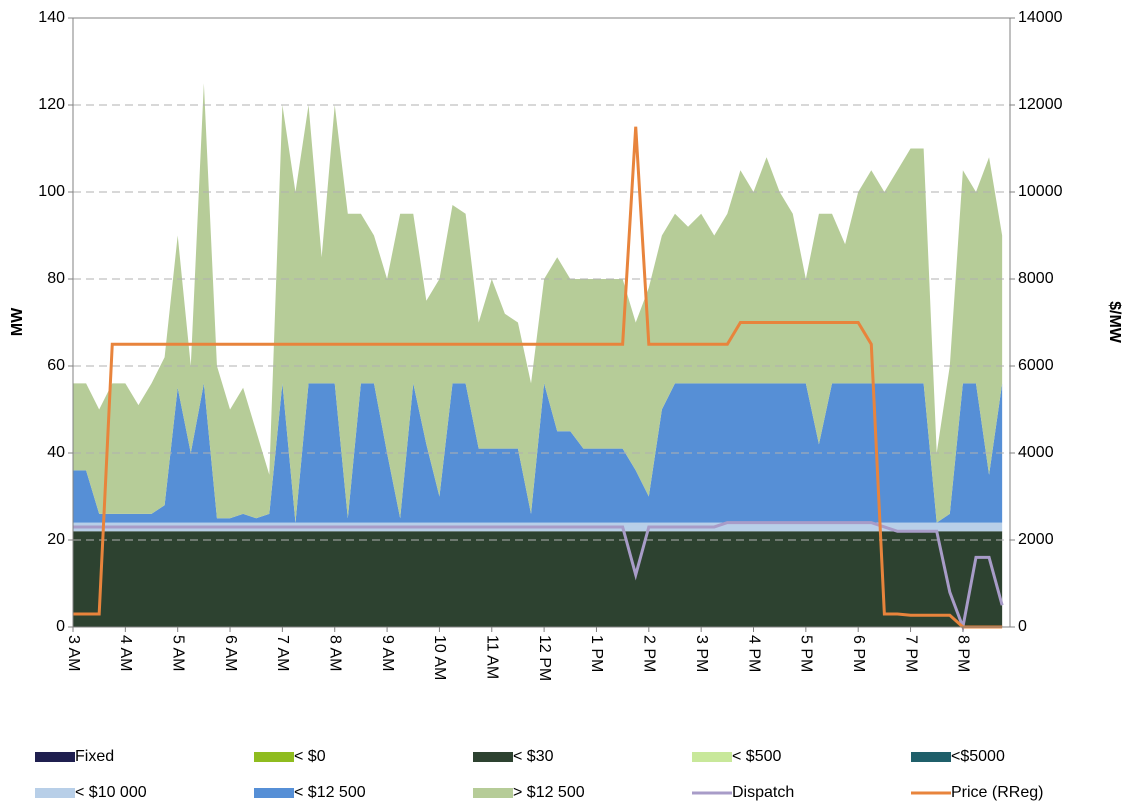  Describe the element at coordinates (1036, 539) in the screenshot. I see `y2-tick-label: 2000` at that location.